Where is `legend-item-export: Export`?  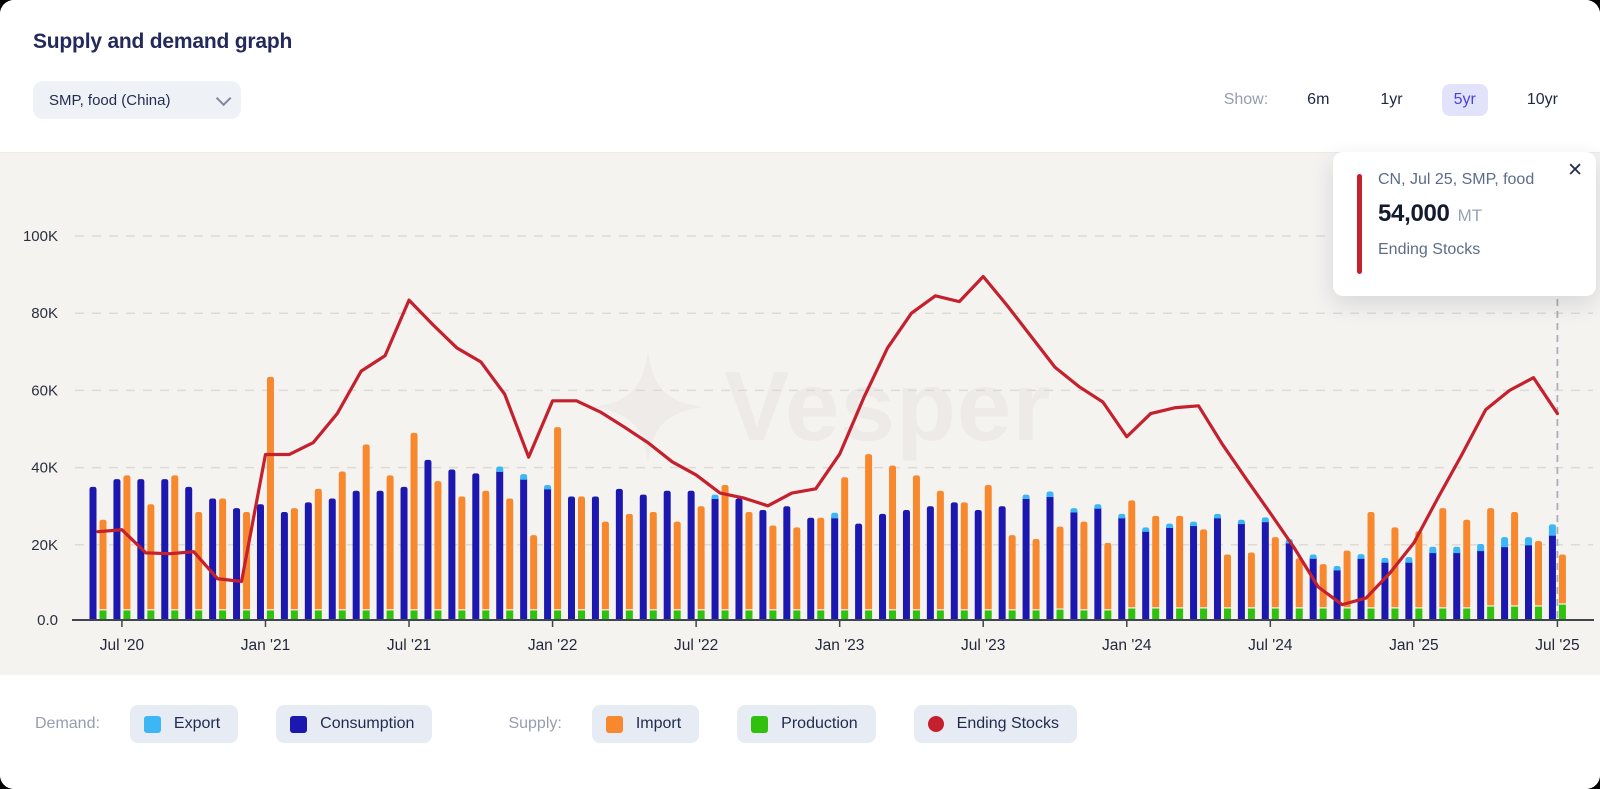 legend-item-export: Export is located at coordinates (184, 724).